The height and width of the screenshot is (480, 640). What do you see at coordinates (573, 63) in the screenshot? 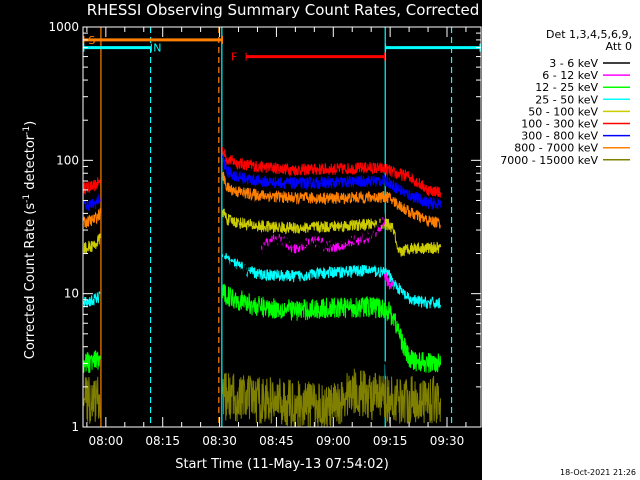
I see `legend-label-0: 3 - 6 keV` at bounding box center [573, 63].